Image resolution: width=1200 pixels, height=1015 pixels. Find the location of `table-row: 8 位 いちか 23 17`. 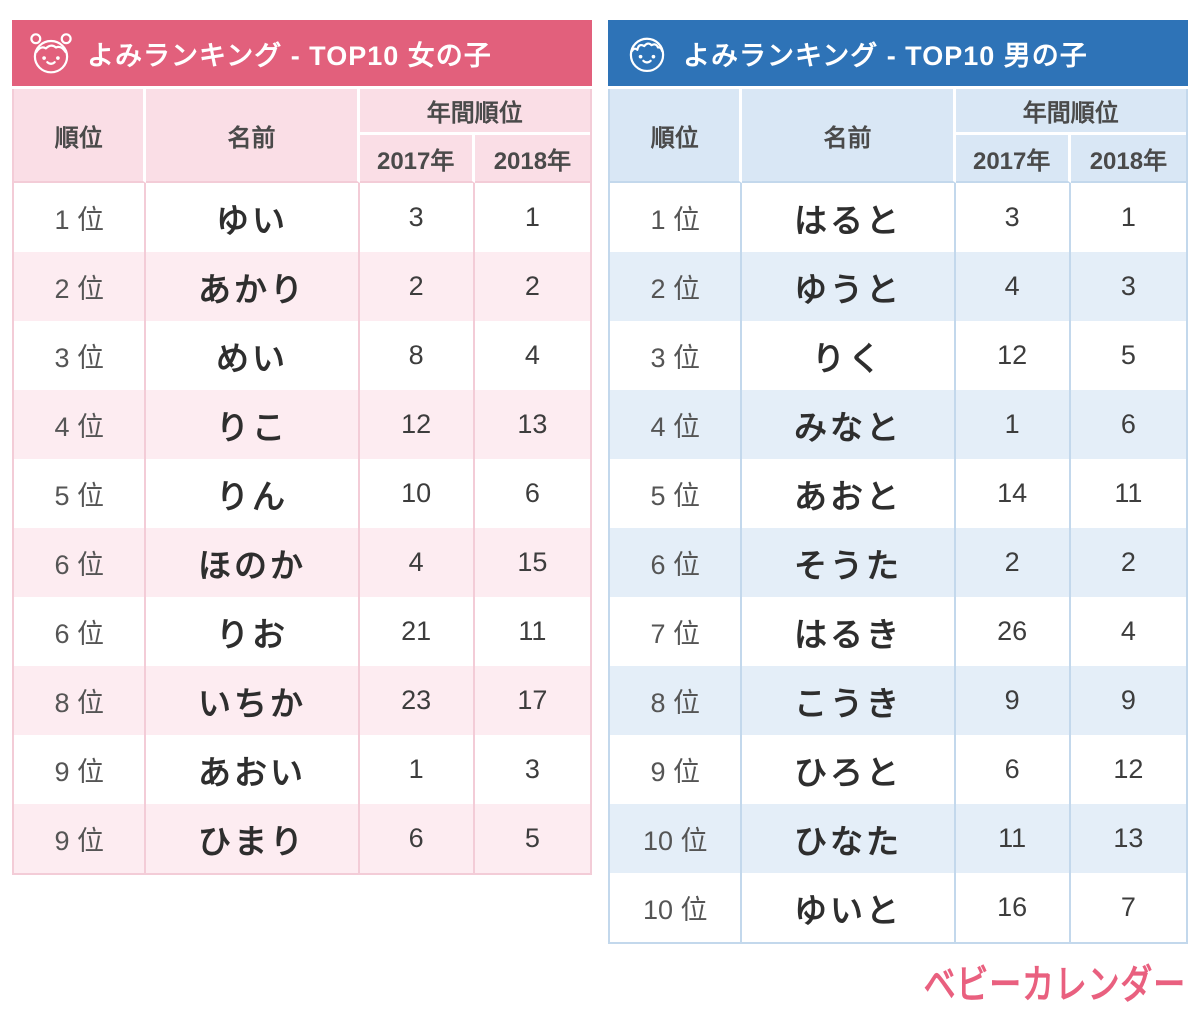

table-row: 8 位 いちか 23 17 is located at coordinates (302, 700).